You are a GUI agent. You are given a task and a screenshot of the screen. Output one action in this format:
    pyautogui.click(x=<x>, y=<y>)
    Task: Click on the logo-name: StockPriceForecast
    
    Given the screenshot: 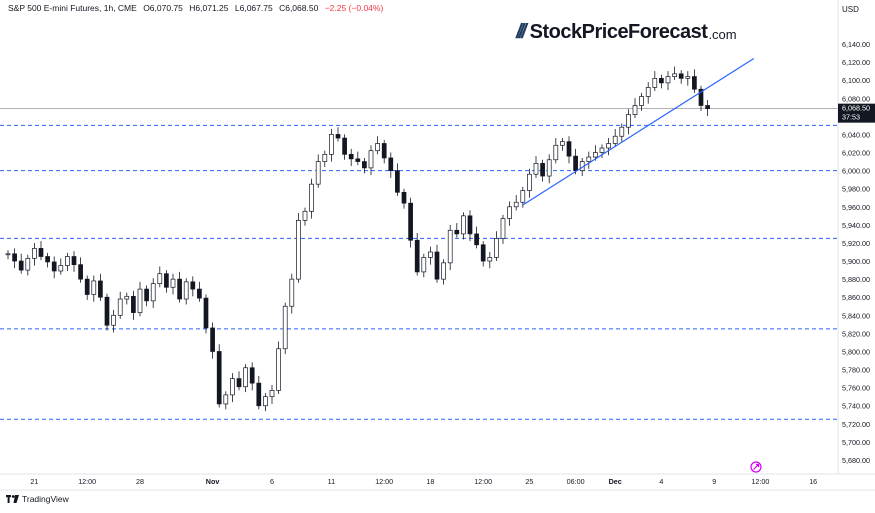 What is the action you would take?
    pyautogui.click(x=618, y=32)
    